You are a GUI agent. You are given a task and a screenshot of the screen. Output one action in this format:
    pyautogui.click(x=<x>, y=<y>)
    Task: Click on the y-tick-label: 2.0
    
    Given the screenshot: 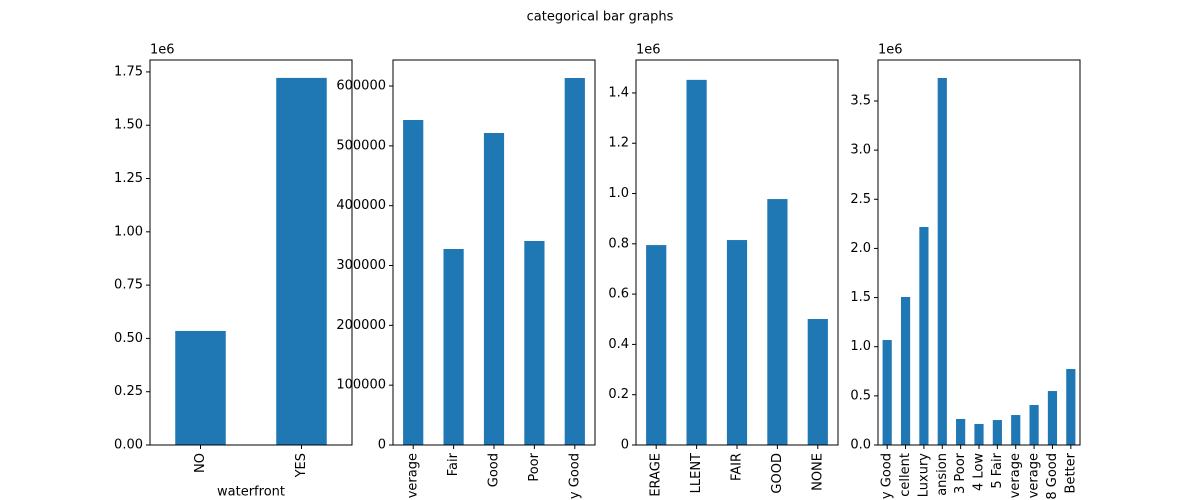 What is the action you would take?
    pyautogui.click(x=860, y=248)
    